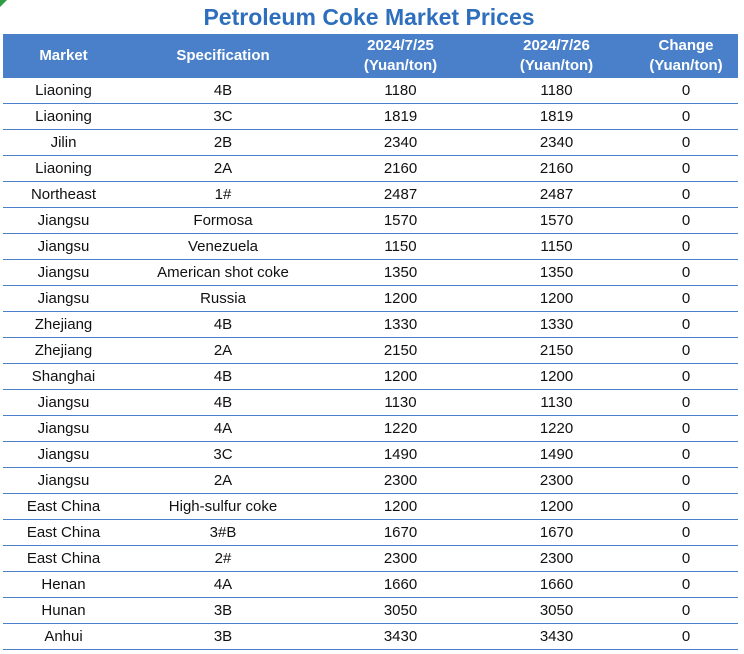  I want to click on header-specification: Specification, so click(223, 56).